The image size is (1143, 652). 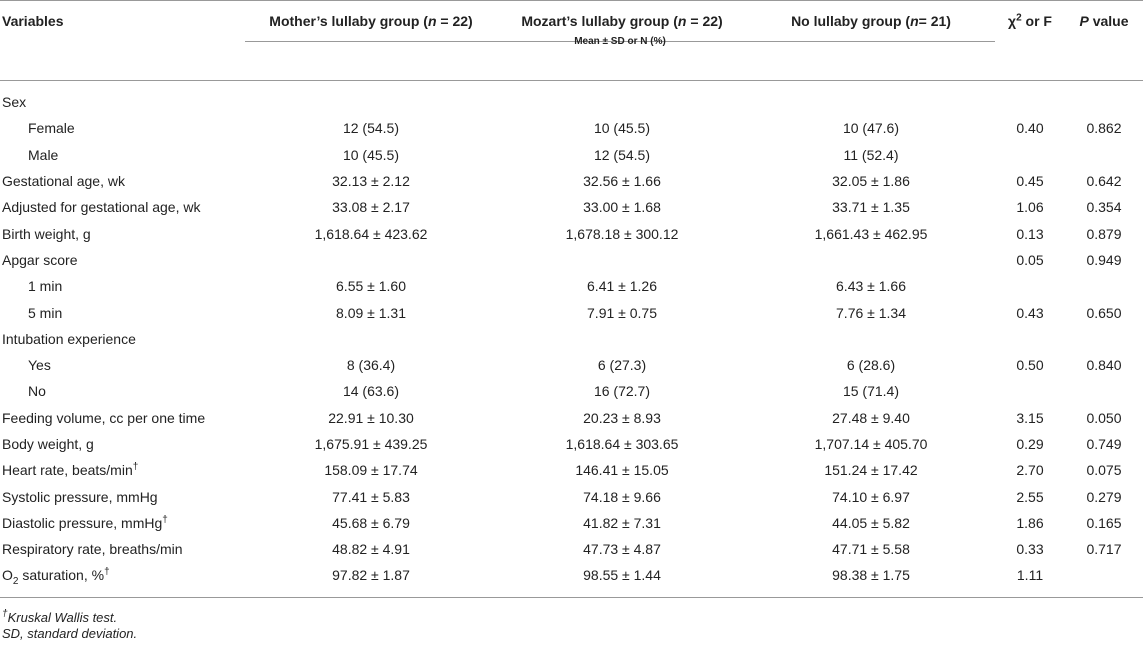 I want to click on column-header: Mother’s lullaby group (n = 22), so click(x=371, y=21).